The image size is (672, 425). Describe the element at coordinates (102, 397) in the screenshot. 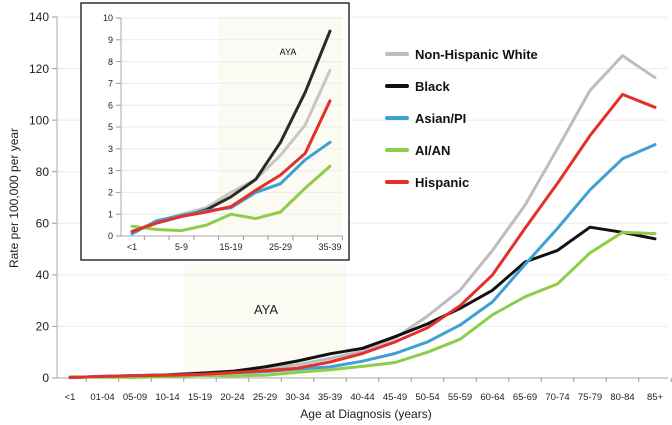

I see `main-x-tick-label: 01-04` at that location.